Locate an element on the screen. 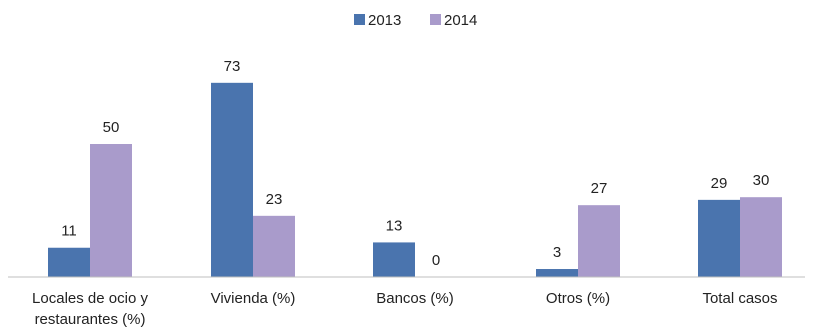 This screenshot has height=336, width=813. legend-label-2014: 2014 is located at coordinates (460, 20).